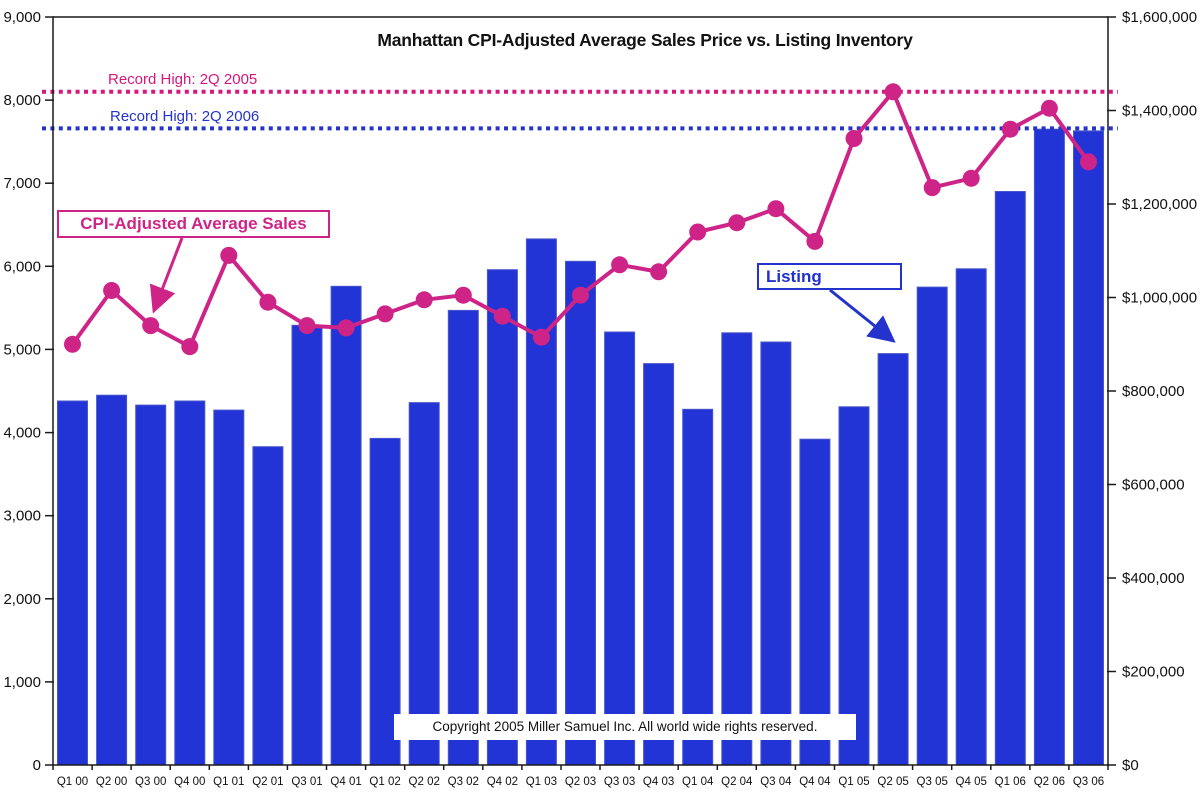  What do you see at coordinates (1159, 111) in the screenshot?
I see `right-tick-label: $1,400,000` at bounding box center [1159, 111].